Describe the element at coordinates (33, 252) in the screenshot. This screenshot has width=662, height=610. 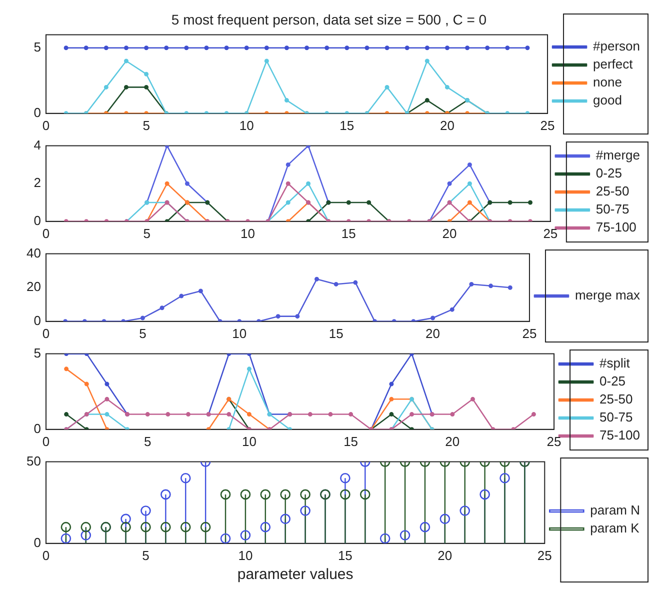
I see `y-tick-label: 40` at that location.